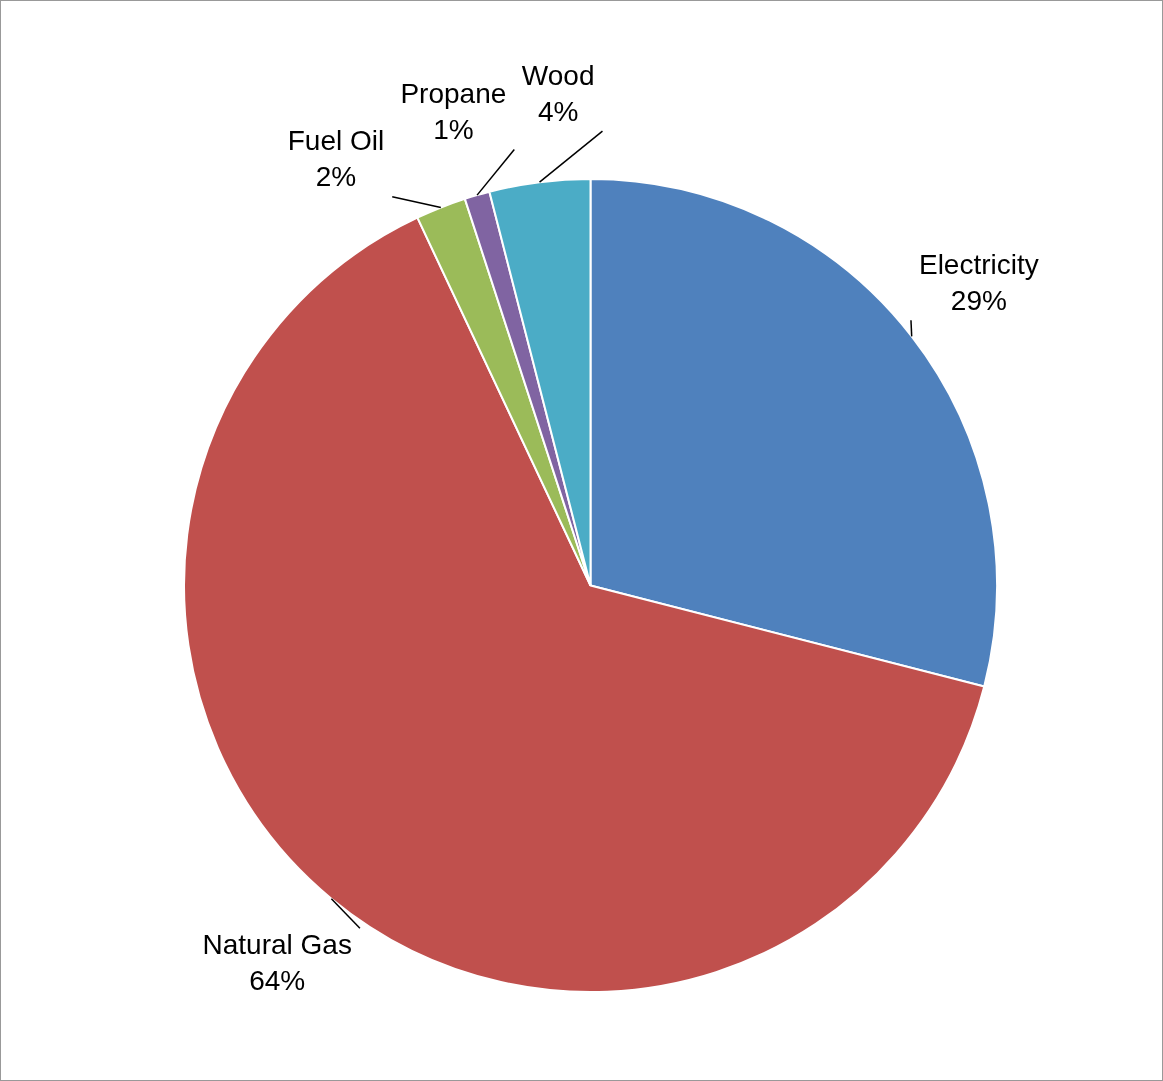  I want to click on data-label: 2%, so click(336, 177).